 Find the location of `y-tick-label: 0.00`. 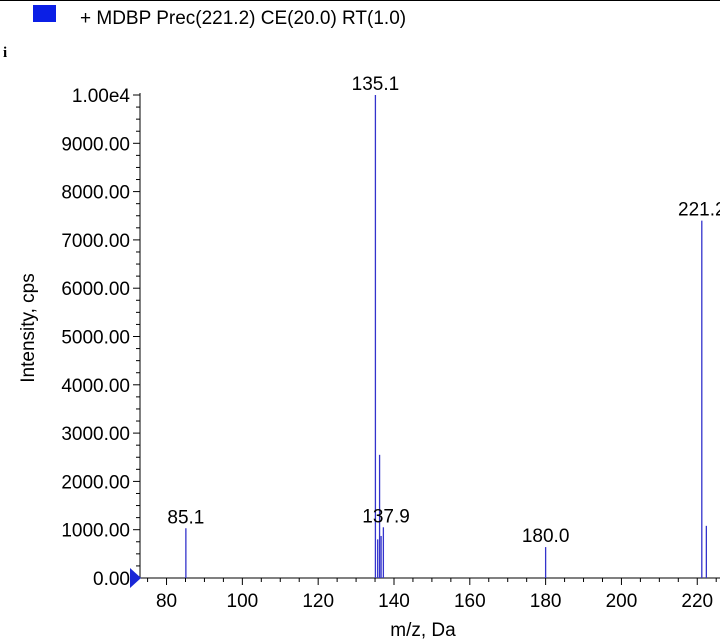

y-tick-label: 0.00 is located at coordinates (111, 579).